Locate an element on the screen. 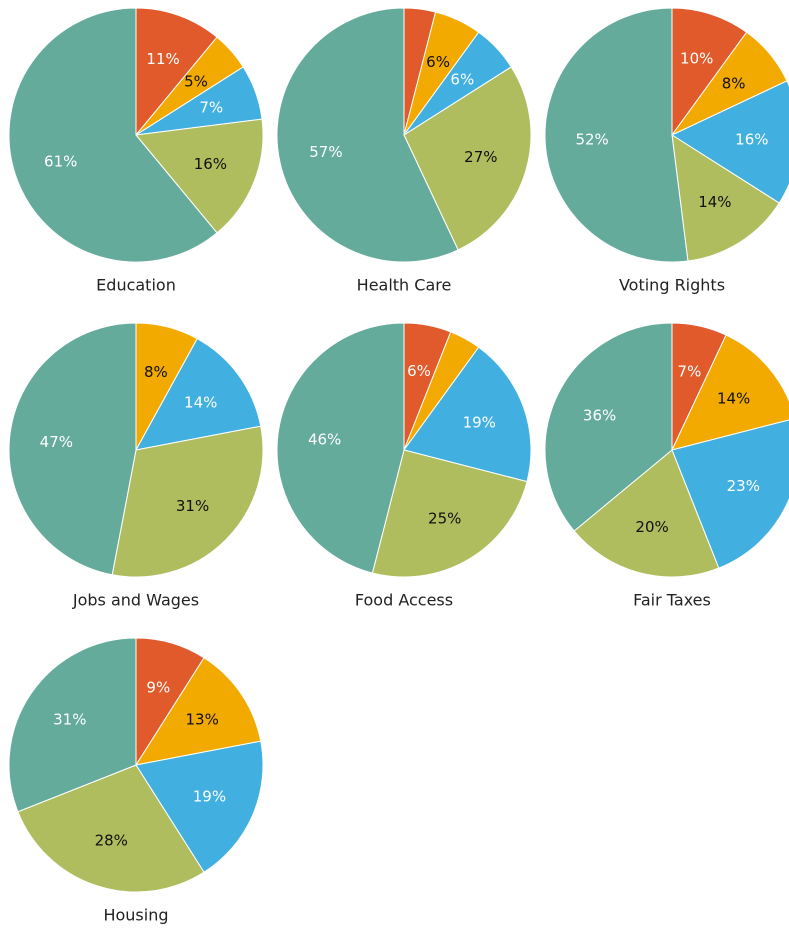  pie-chart: 7% 14% 23% 20% 36% Fair Taxes is located at coordinates (666, 466).